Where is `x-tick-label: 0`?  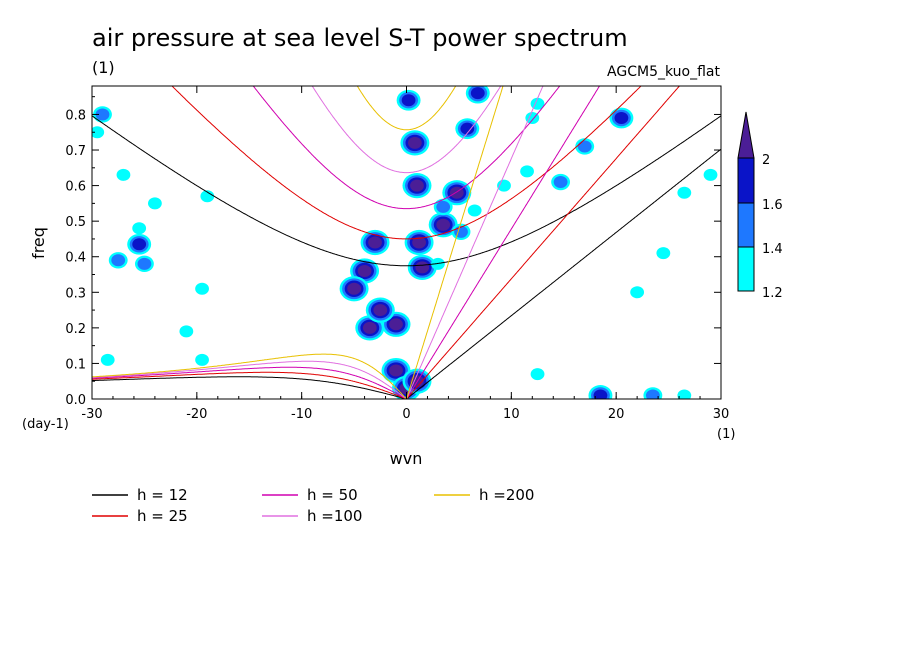
x-tick-label: 0 is located at coordinates (406, 414).